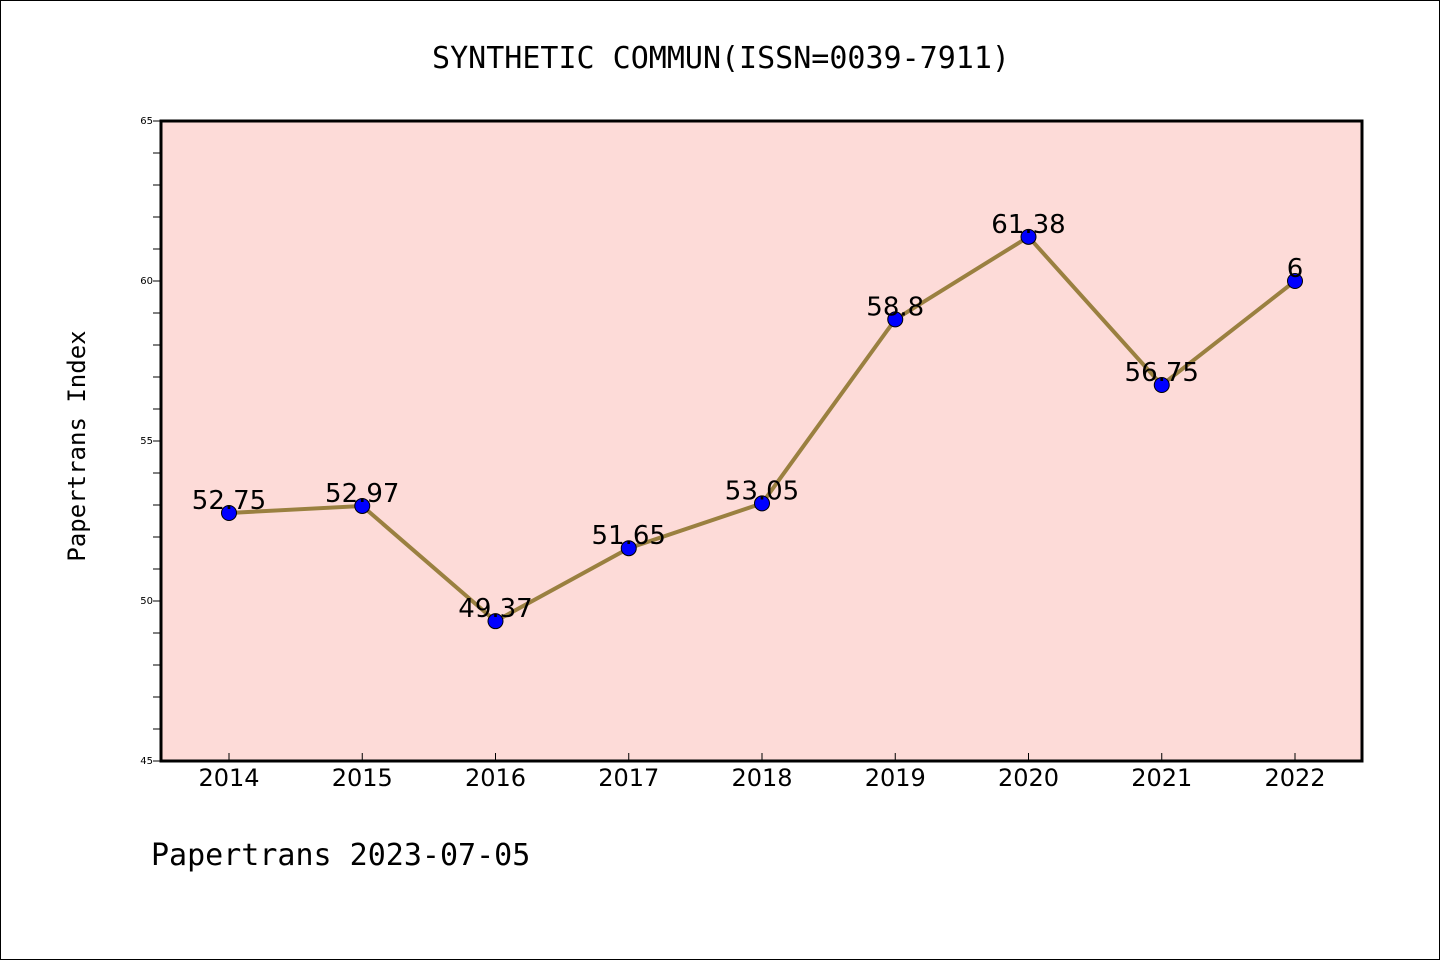 The image size is (1440, 961). I want to click on x-axis-ticks: 2014 2015 2016 2017 2018 2019 2020 2021 2022, so click(762, 772).